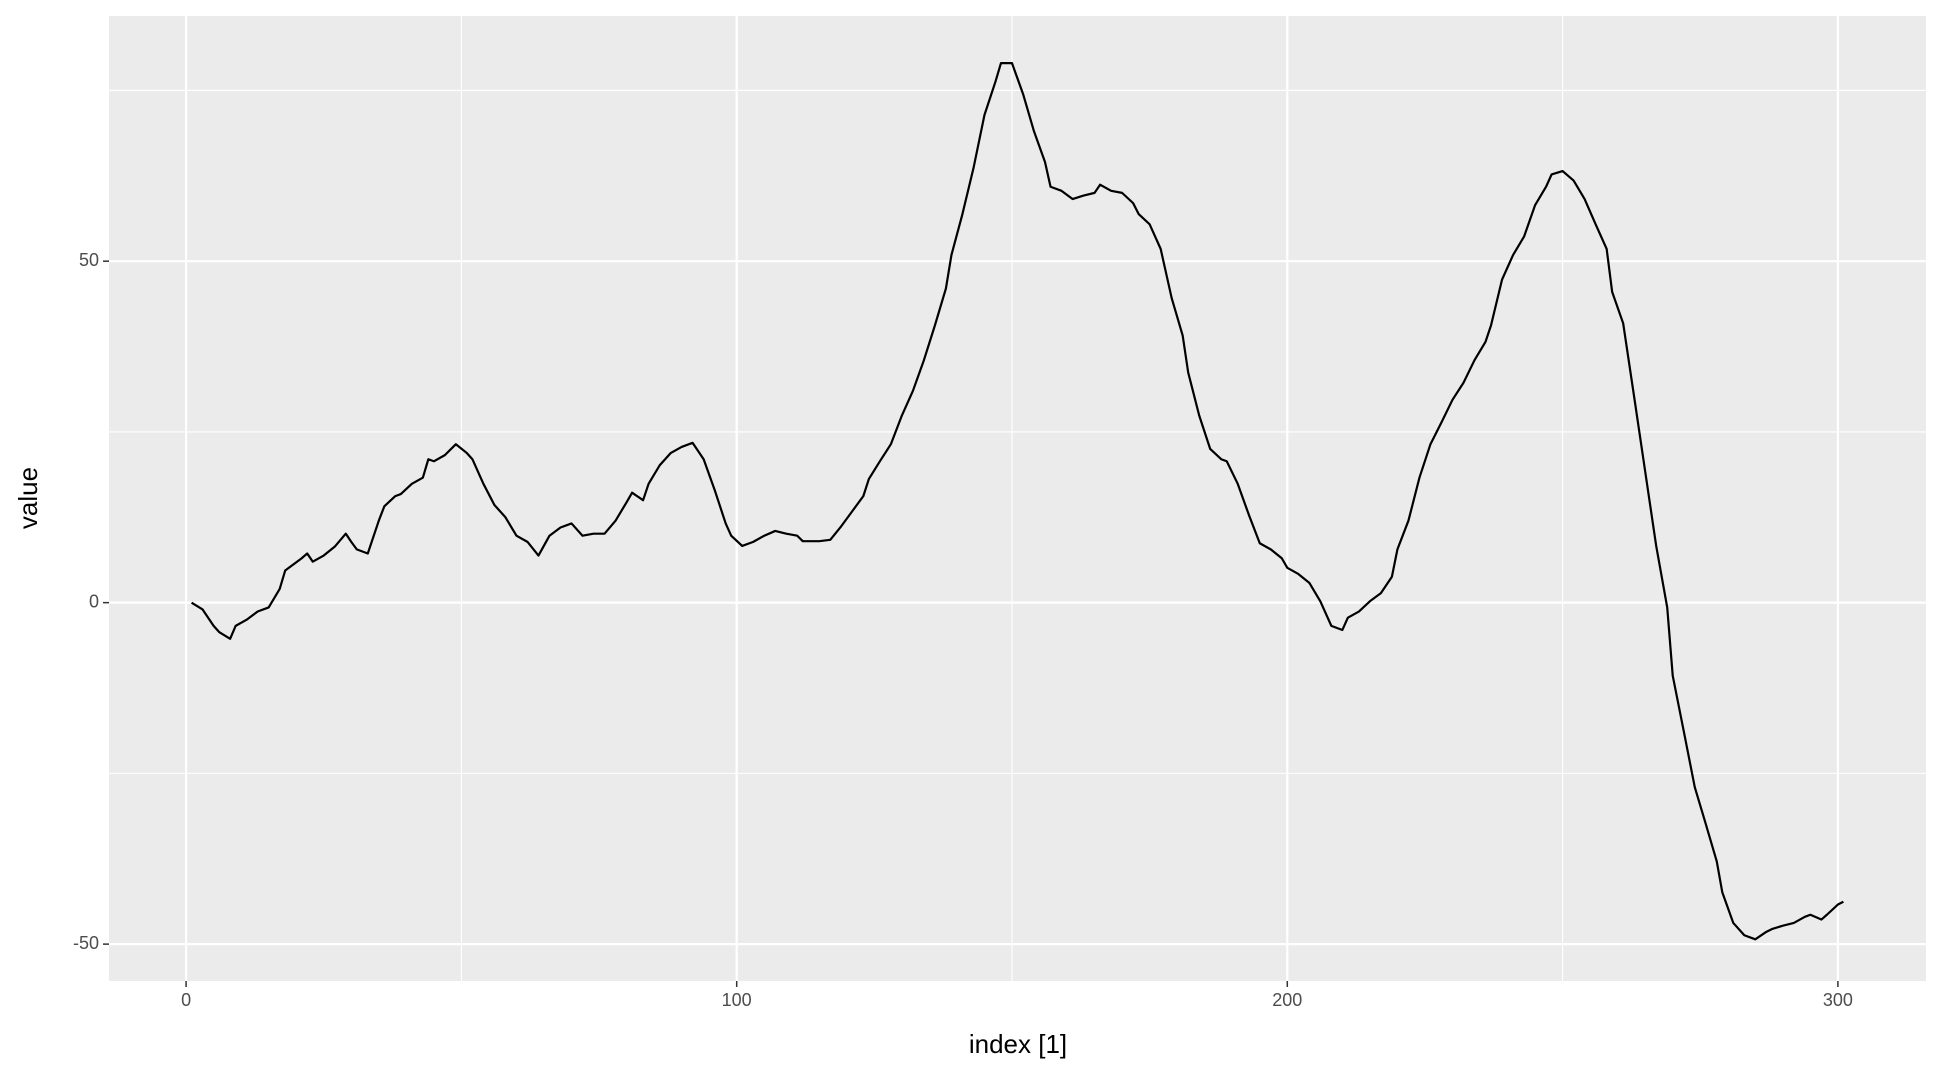 Image resolution: width=1944 pixels, height=1080 pixels. What do you see at coordinates (28, 498) in the screenshot?
I see `y-axis-title: value` at bounding box center [28, 498].